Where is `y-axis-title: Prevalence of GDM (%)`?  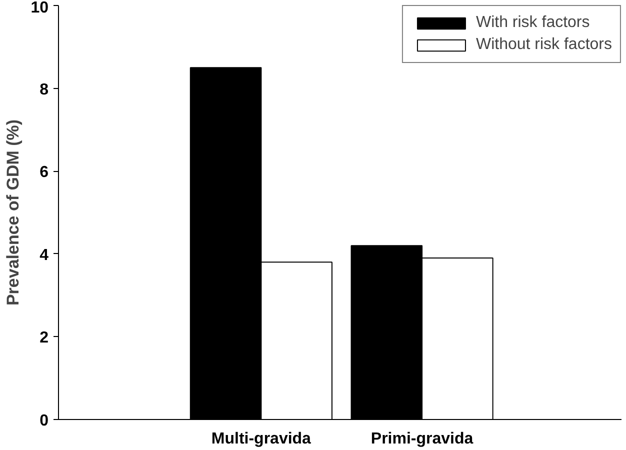 y-axis-title: Prevalence of GDM (%) is located at coordinates (13, 212).